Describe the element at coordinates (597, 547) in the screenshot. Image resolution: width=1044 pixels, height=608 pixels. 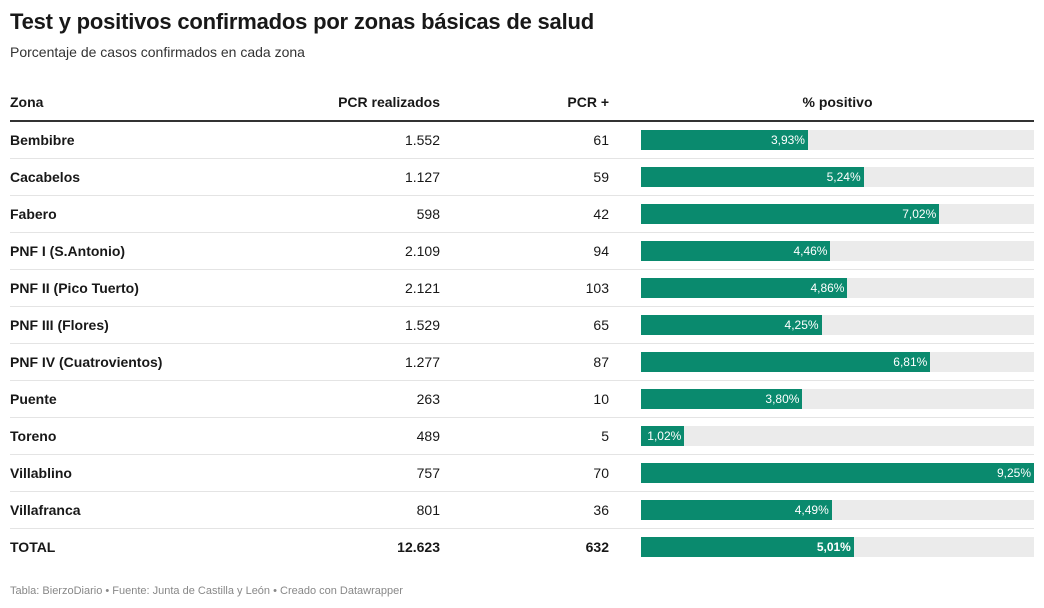
I see `pcr-positivos-cell: 632` at that location.